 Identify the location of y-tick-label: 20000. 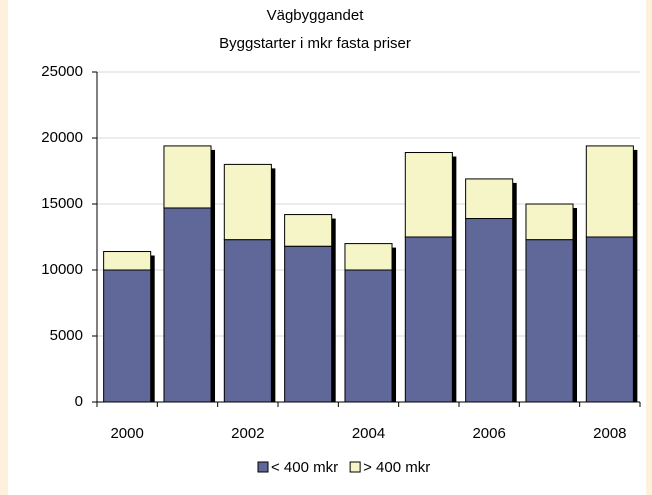
(62, 137).